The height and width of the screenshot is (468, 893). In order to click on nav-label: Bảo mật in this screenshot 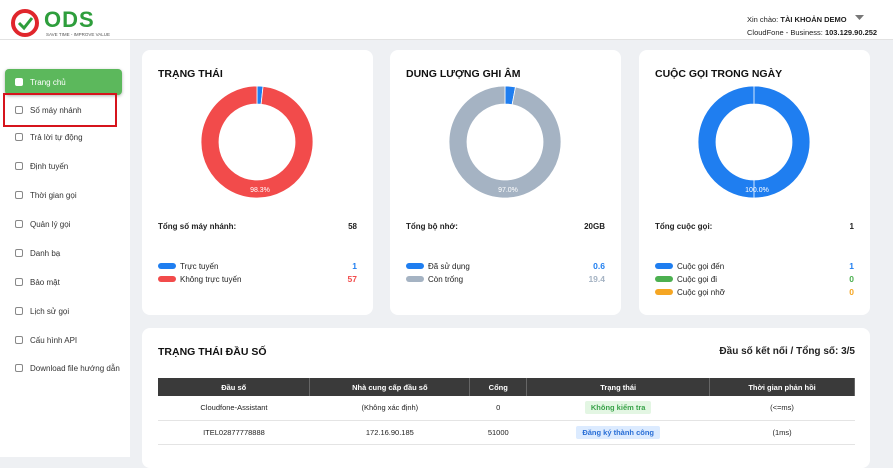, I will do `click(45, 282)`.